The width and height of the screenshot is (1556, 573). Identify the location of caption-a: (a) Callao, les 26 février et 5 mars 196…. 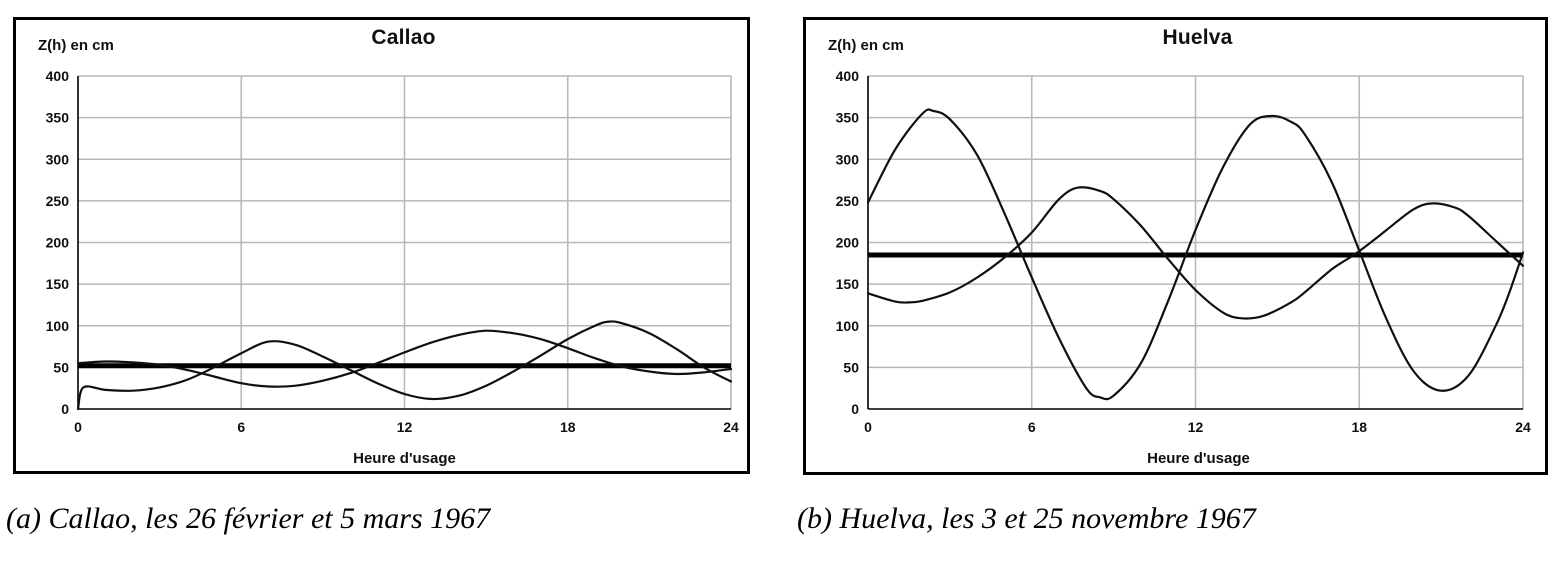
(248, 518).